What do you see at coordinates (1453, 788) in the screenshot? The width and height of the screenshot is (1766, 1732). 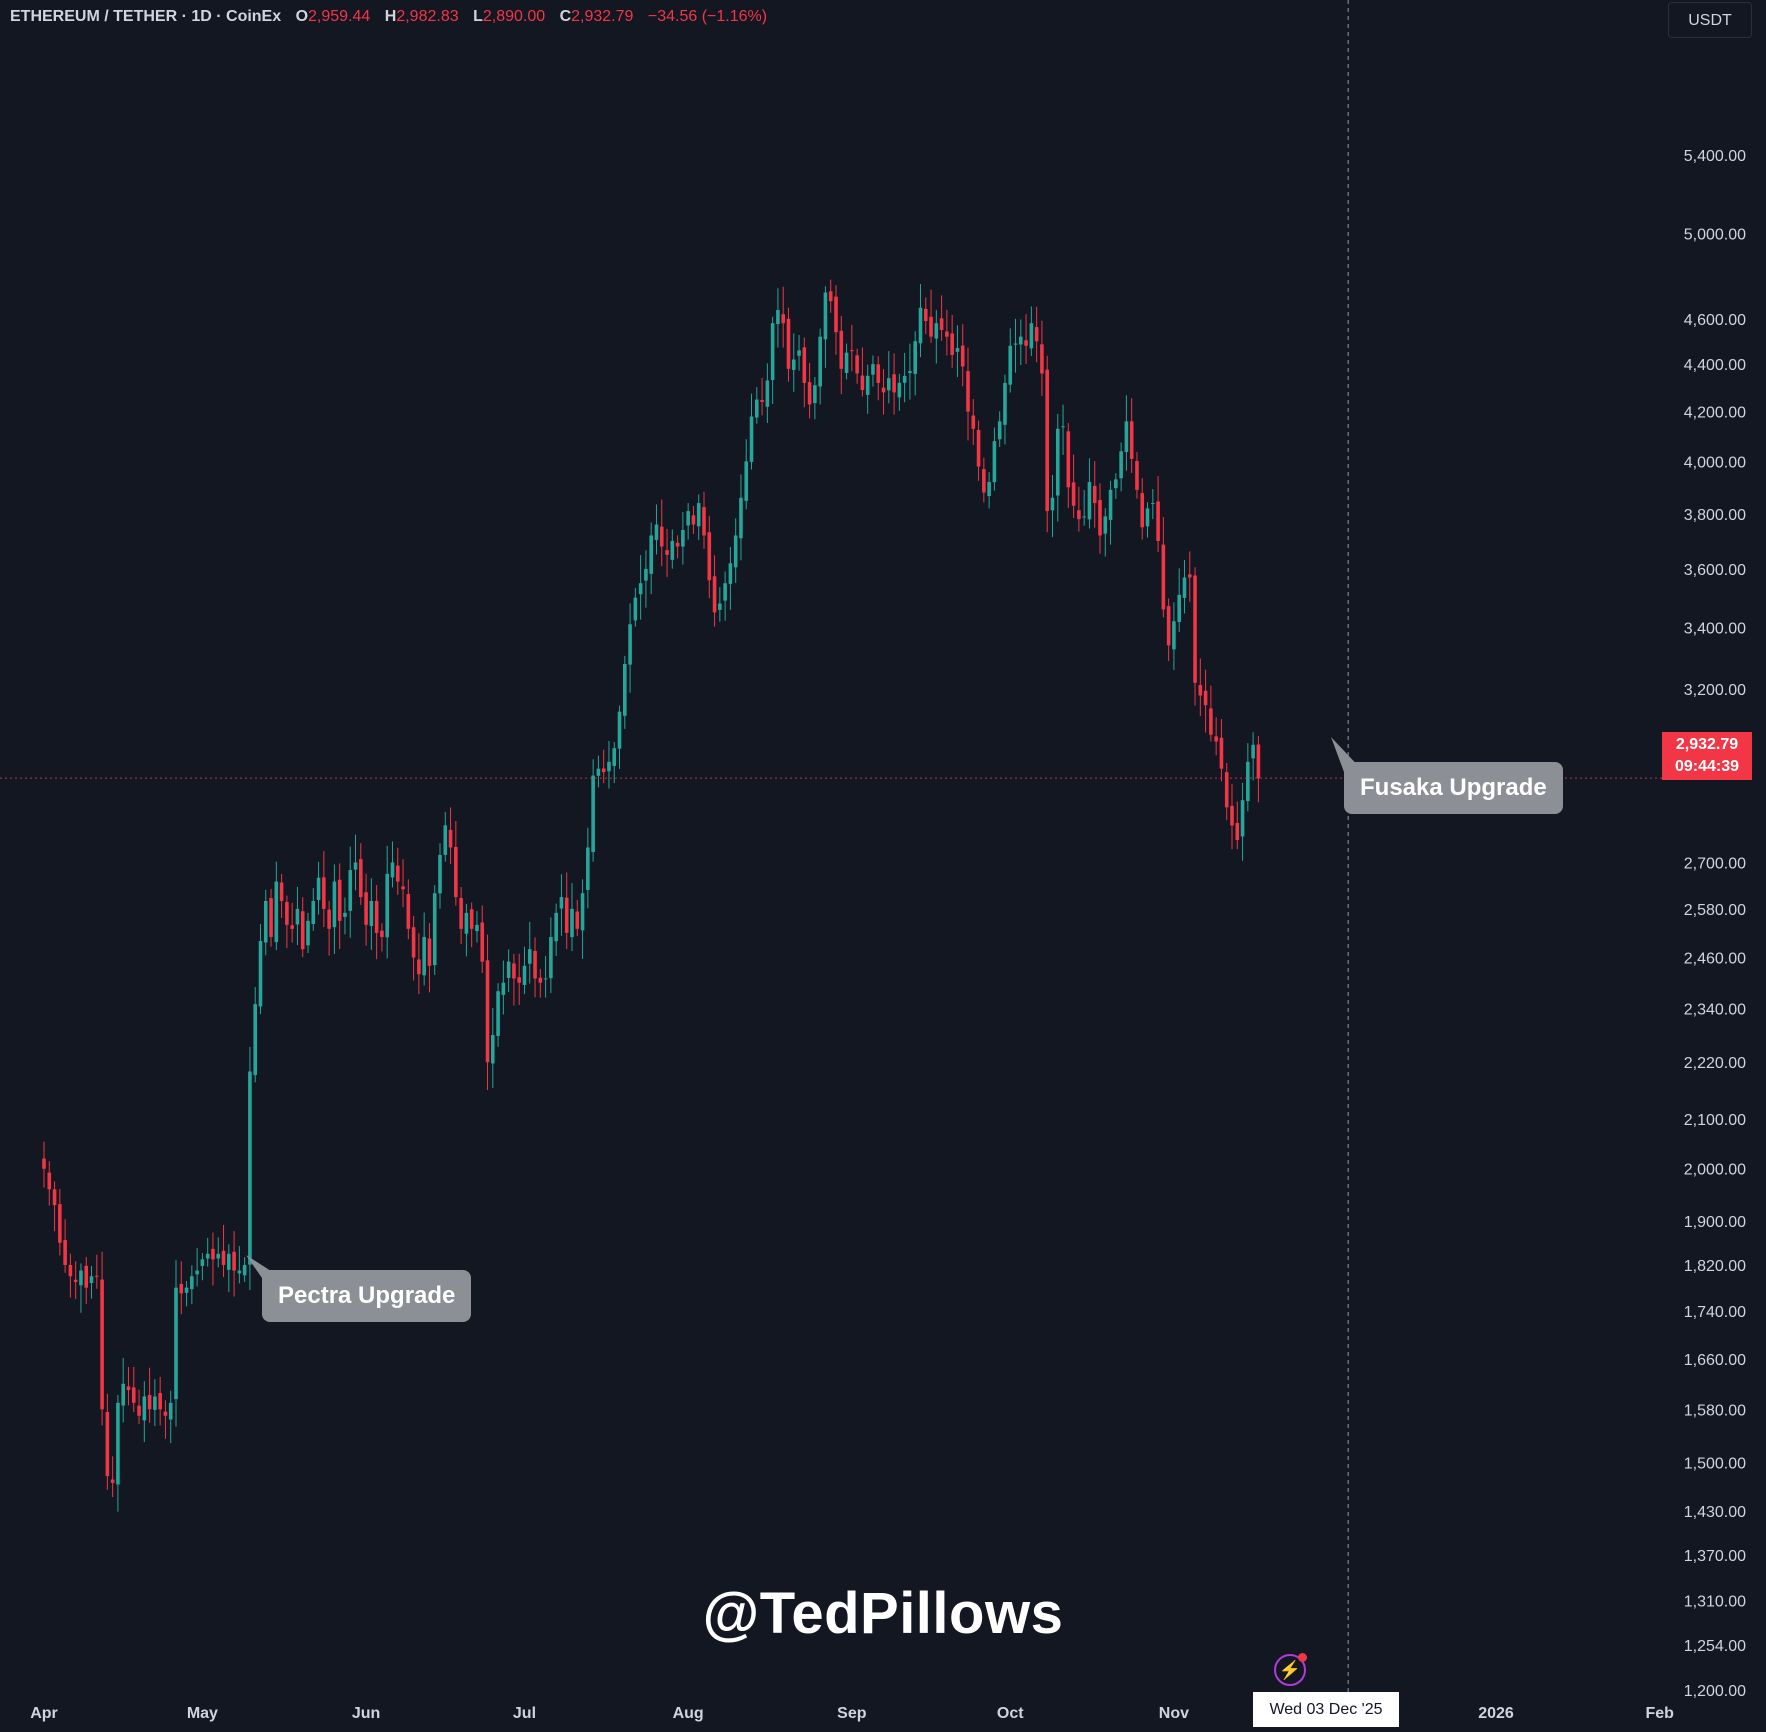 I see `fusaka-upgrade-callout: Fusaka Upgrade` at bounding box center [1453, 788].